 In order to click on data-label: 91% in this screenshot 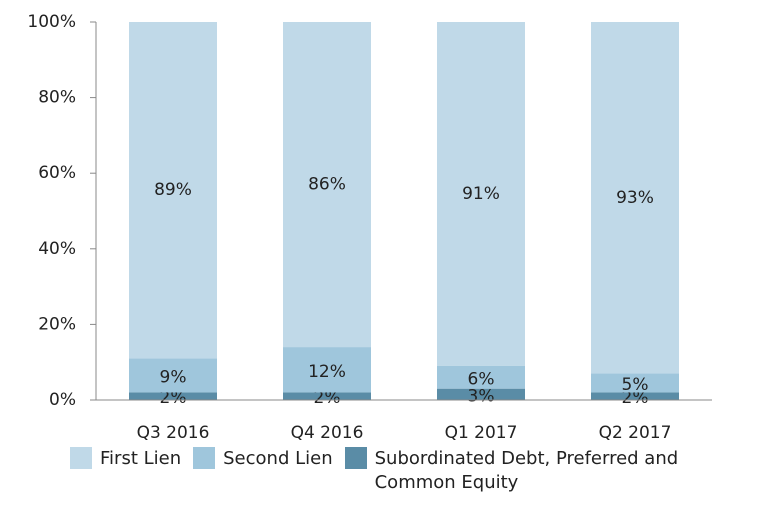, I will do `click(481, 194)`.